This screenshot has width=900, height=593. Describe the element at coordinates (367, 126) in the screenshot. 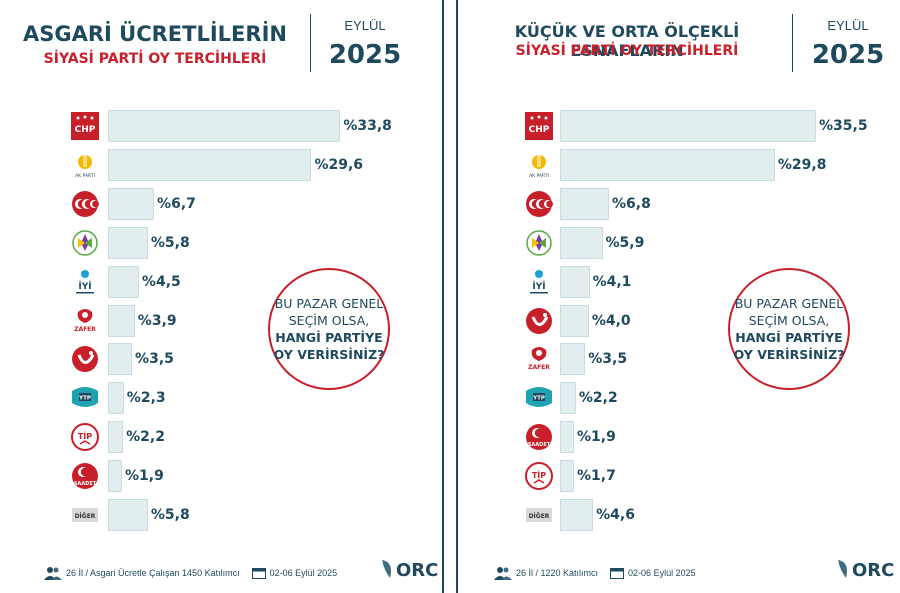

I see `value-label-chp: %33,8` at that location.